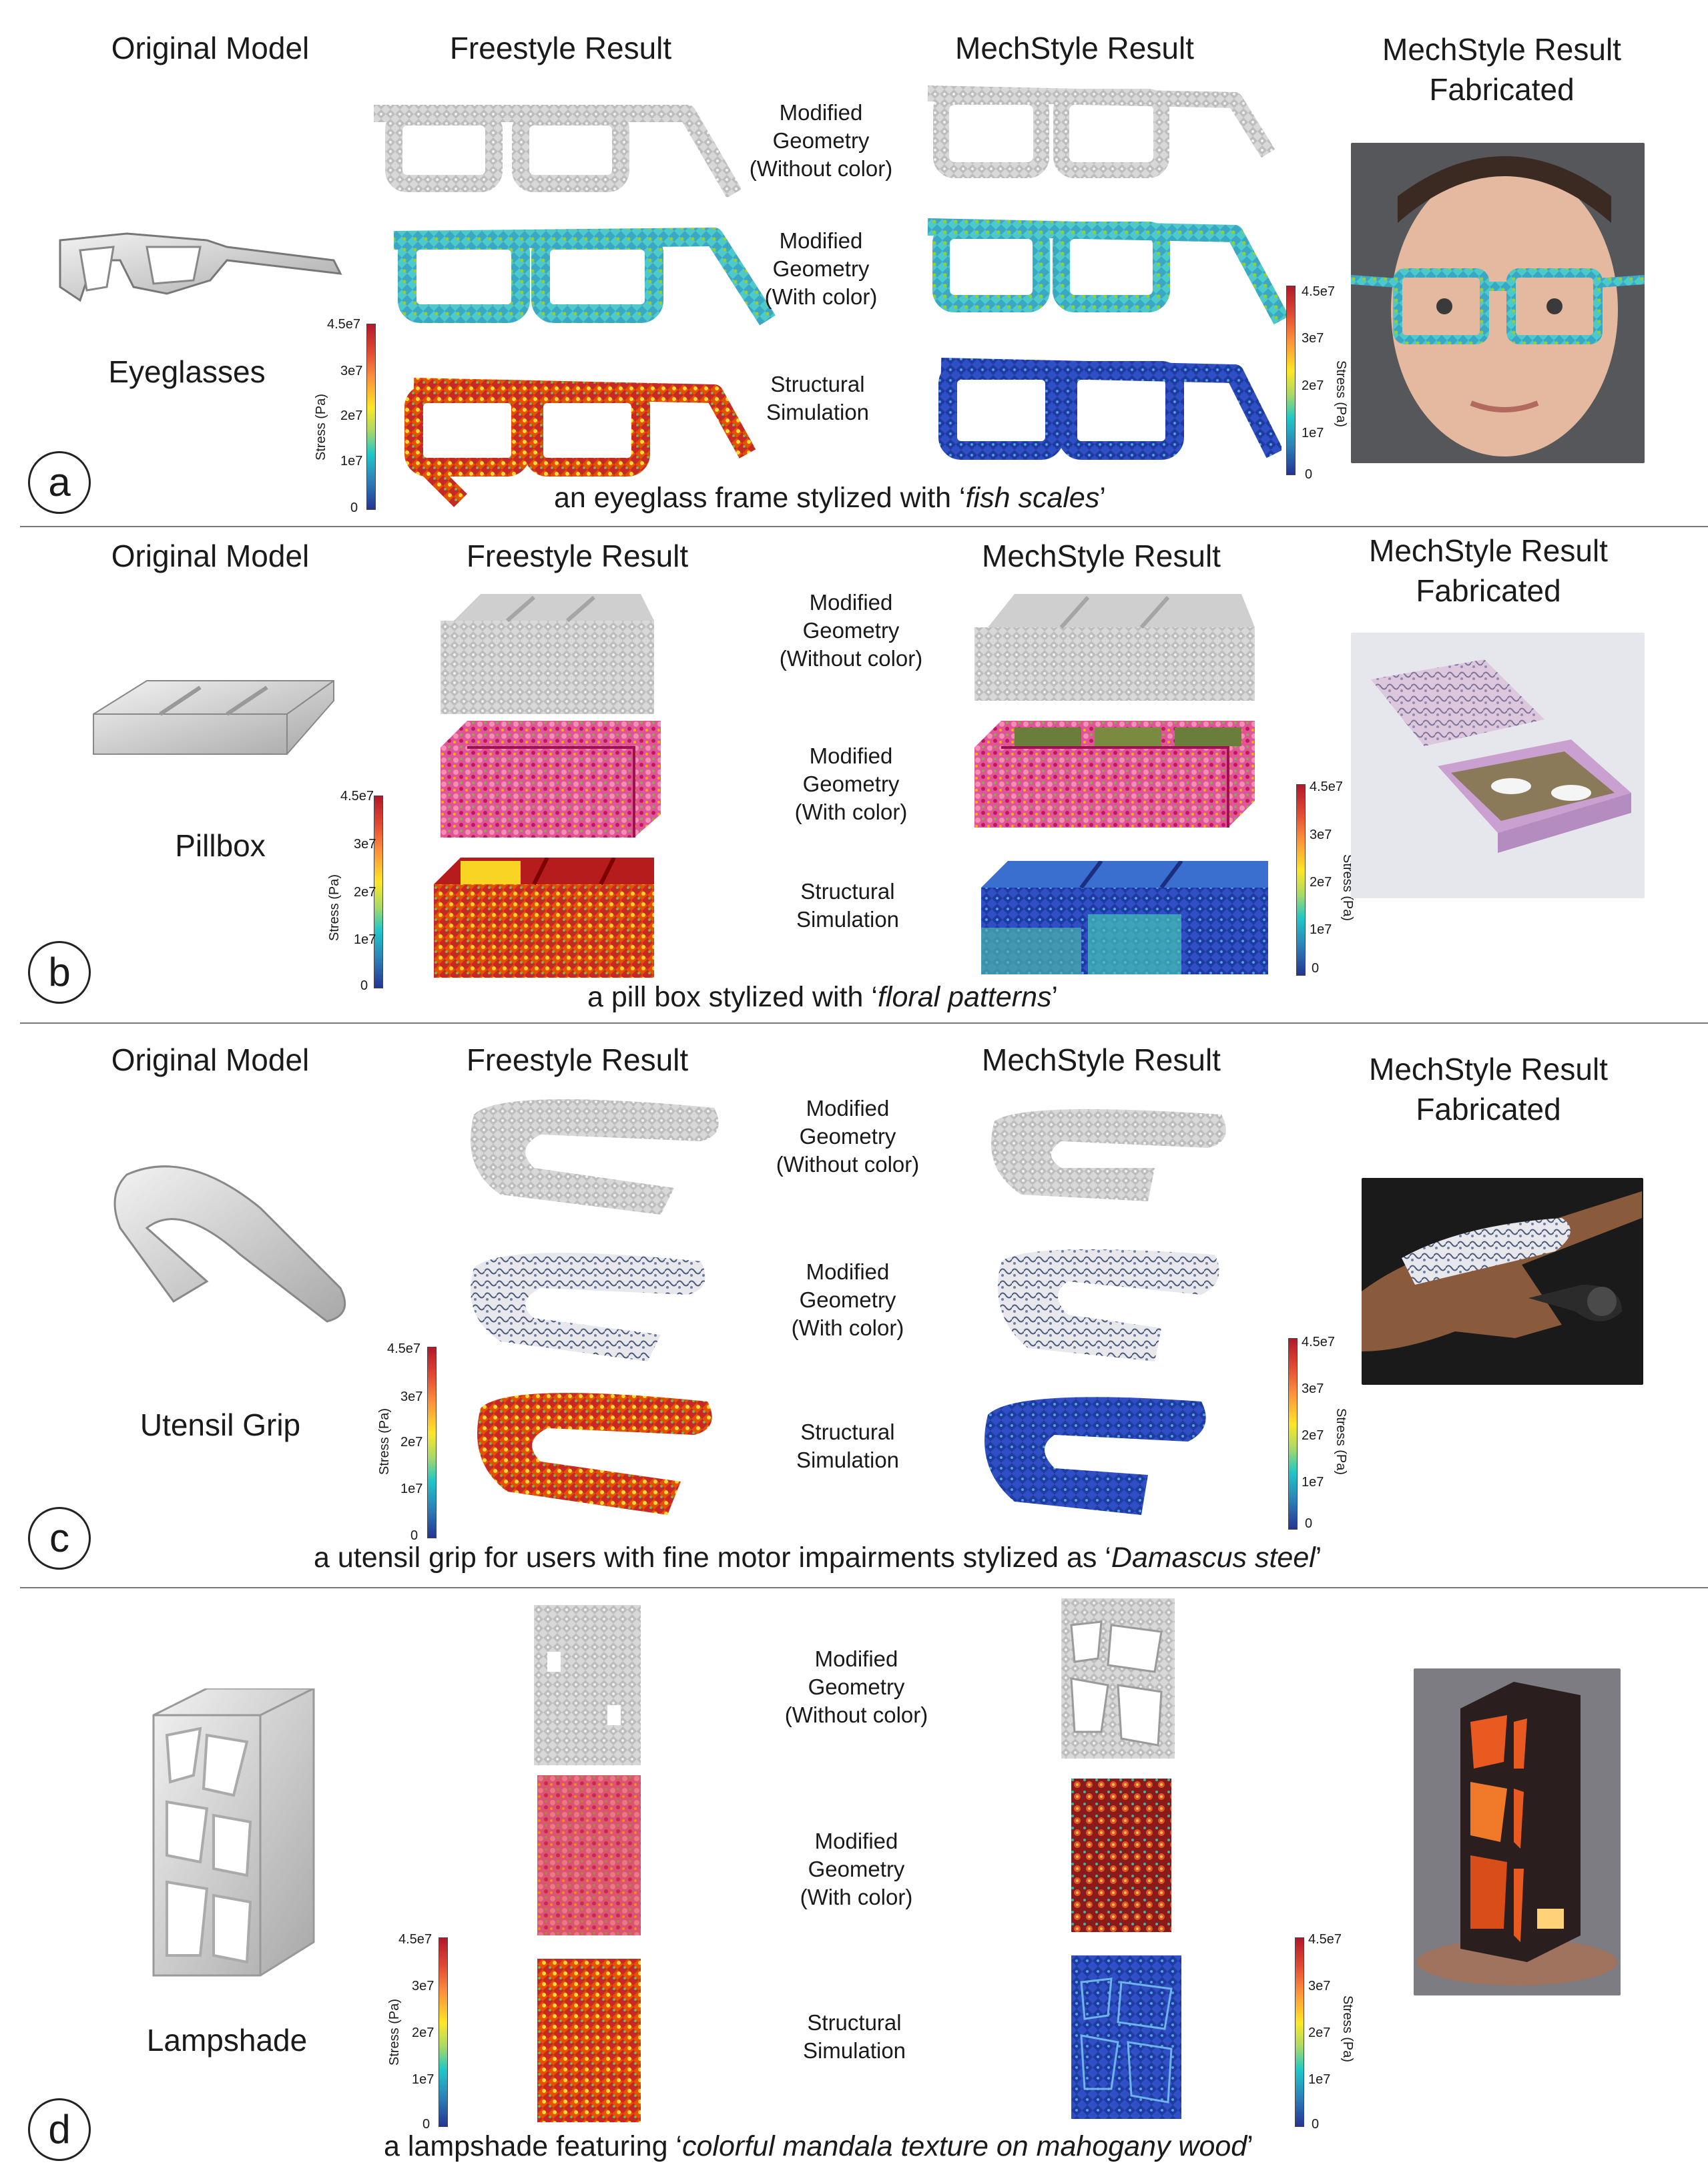  I want to click on freestyle-eyeglasses-no-color, so click(558, 151).